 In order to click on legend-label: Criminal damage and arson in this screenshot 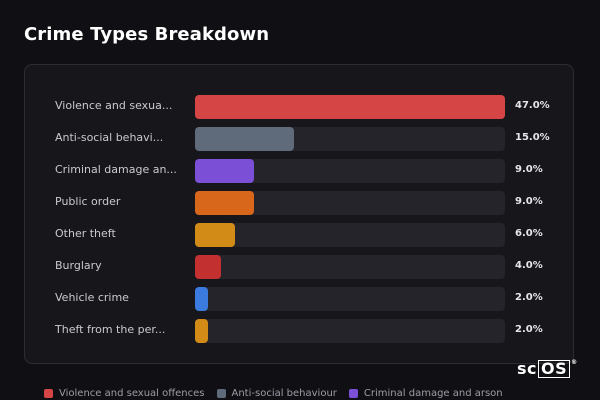, I will do `click(433, 393)`.